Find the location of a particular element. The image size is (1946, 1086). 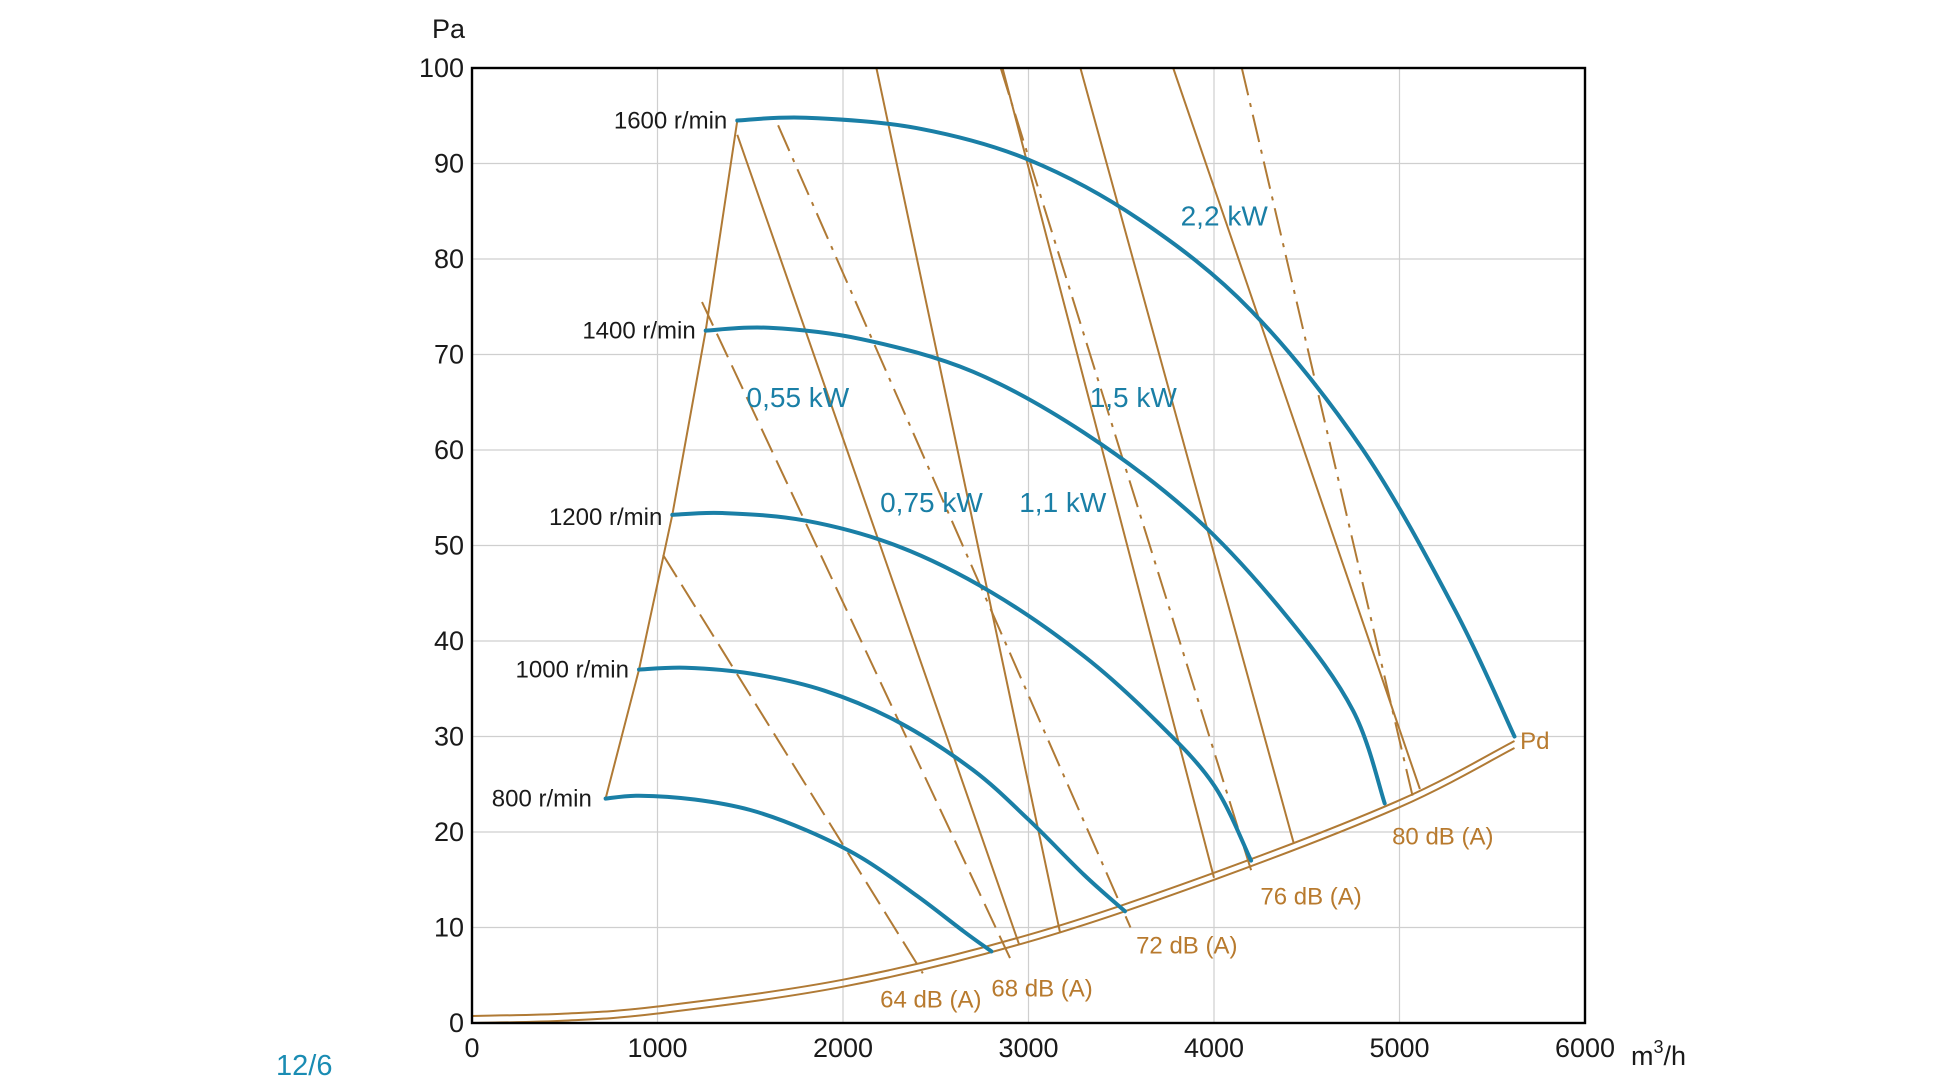

x-tick-label: 5000 is located at coordinates (1399, 1048).